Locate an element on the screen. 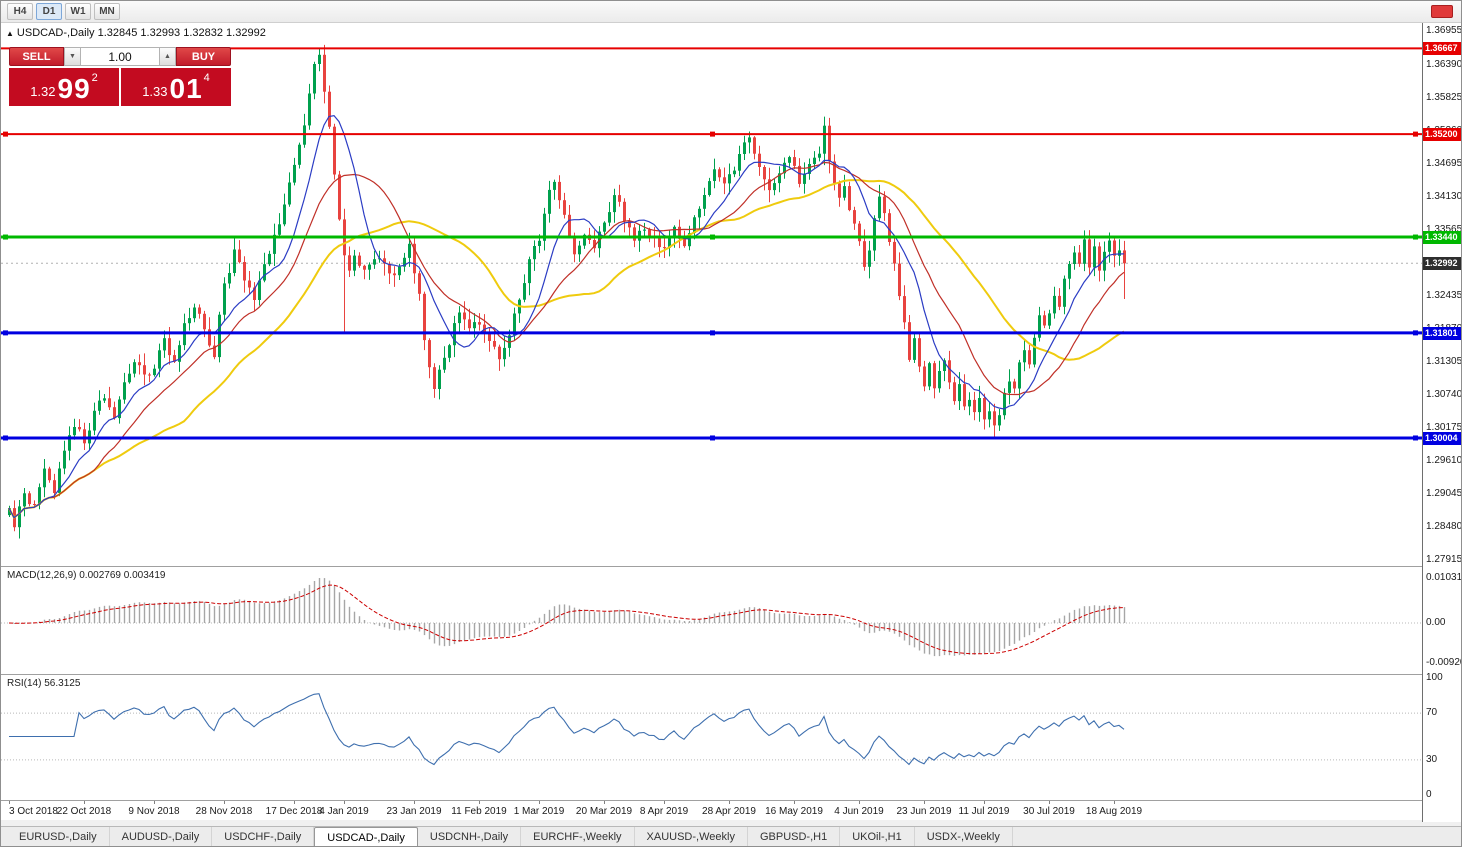 This screenshot has width=1462, height=847. tab-USDCNH-,Daily: USDCNH-,Daily is located at coordinates (470, 836).